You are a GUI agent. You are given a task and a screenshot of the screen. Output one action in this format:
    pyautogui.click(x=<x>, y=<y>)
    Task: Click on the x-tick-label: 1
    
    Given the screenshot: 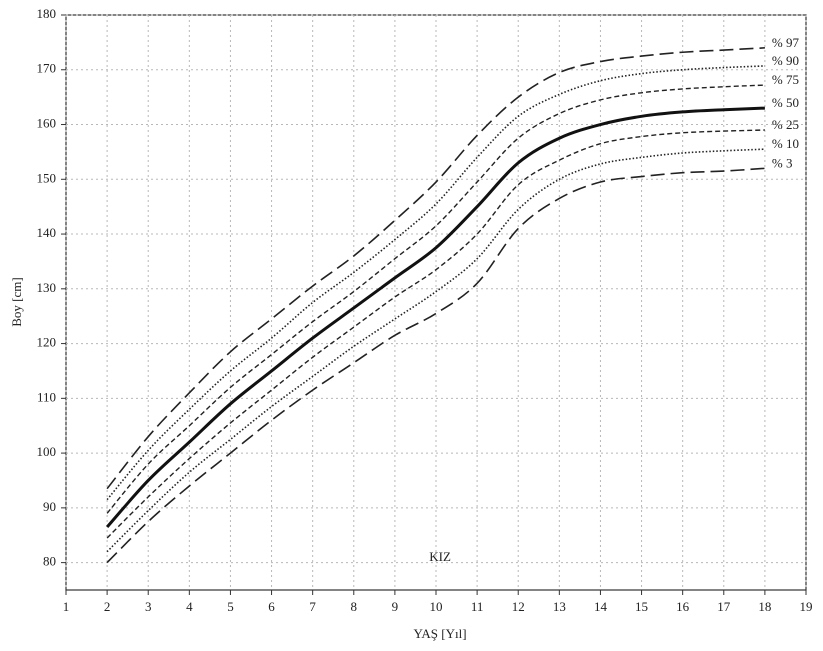 What is the action you would take?
    pyautogui.click(x=66, y=606)
    